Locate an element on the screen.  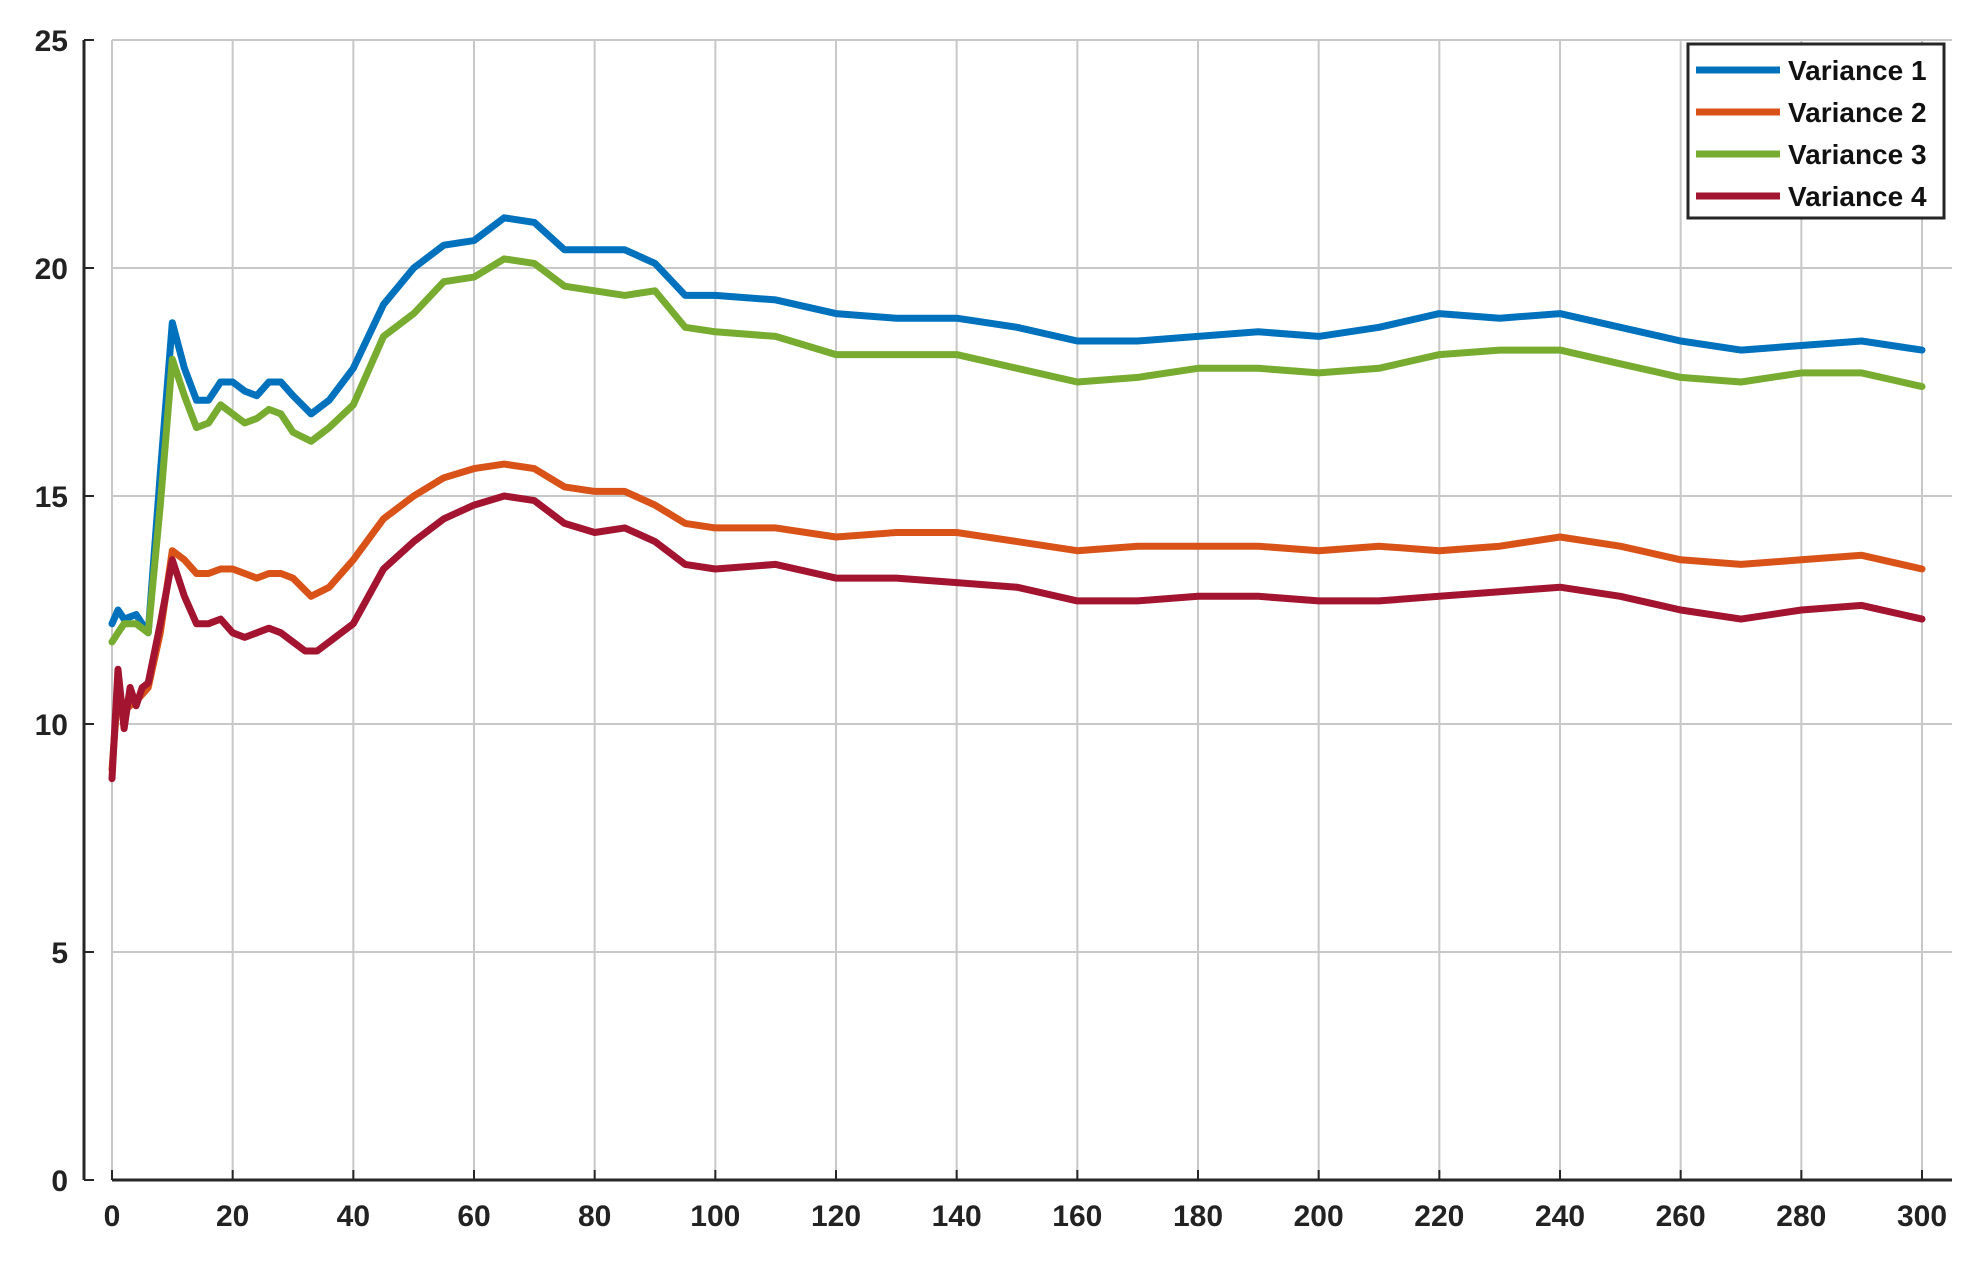
x-tick-label: 160 is located at coordinates (1077, 1216).